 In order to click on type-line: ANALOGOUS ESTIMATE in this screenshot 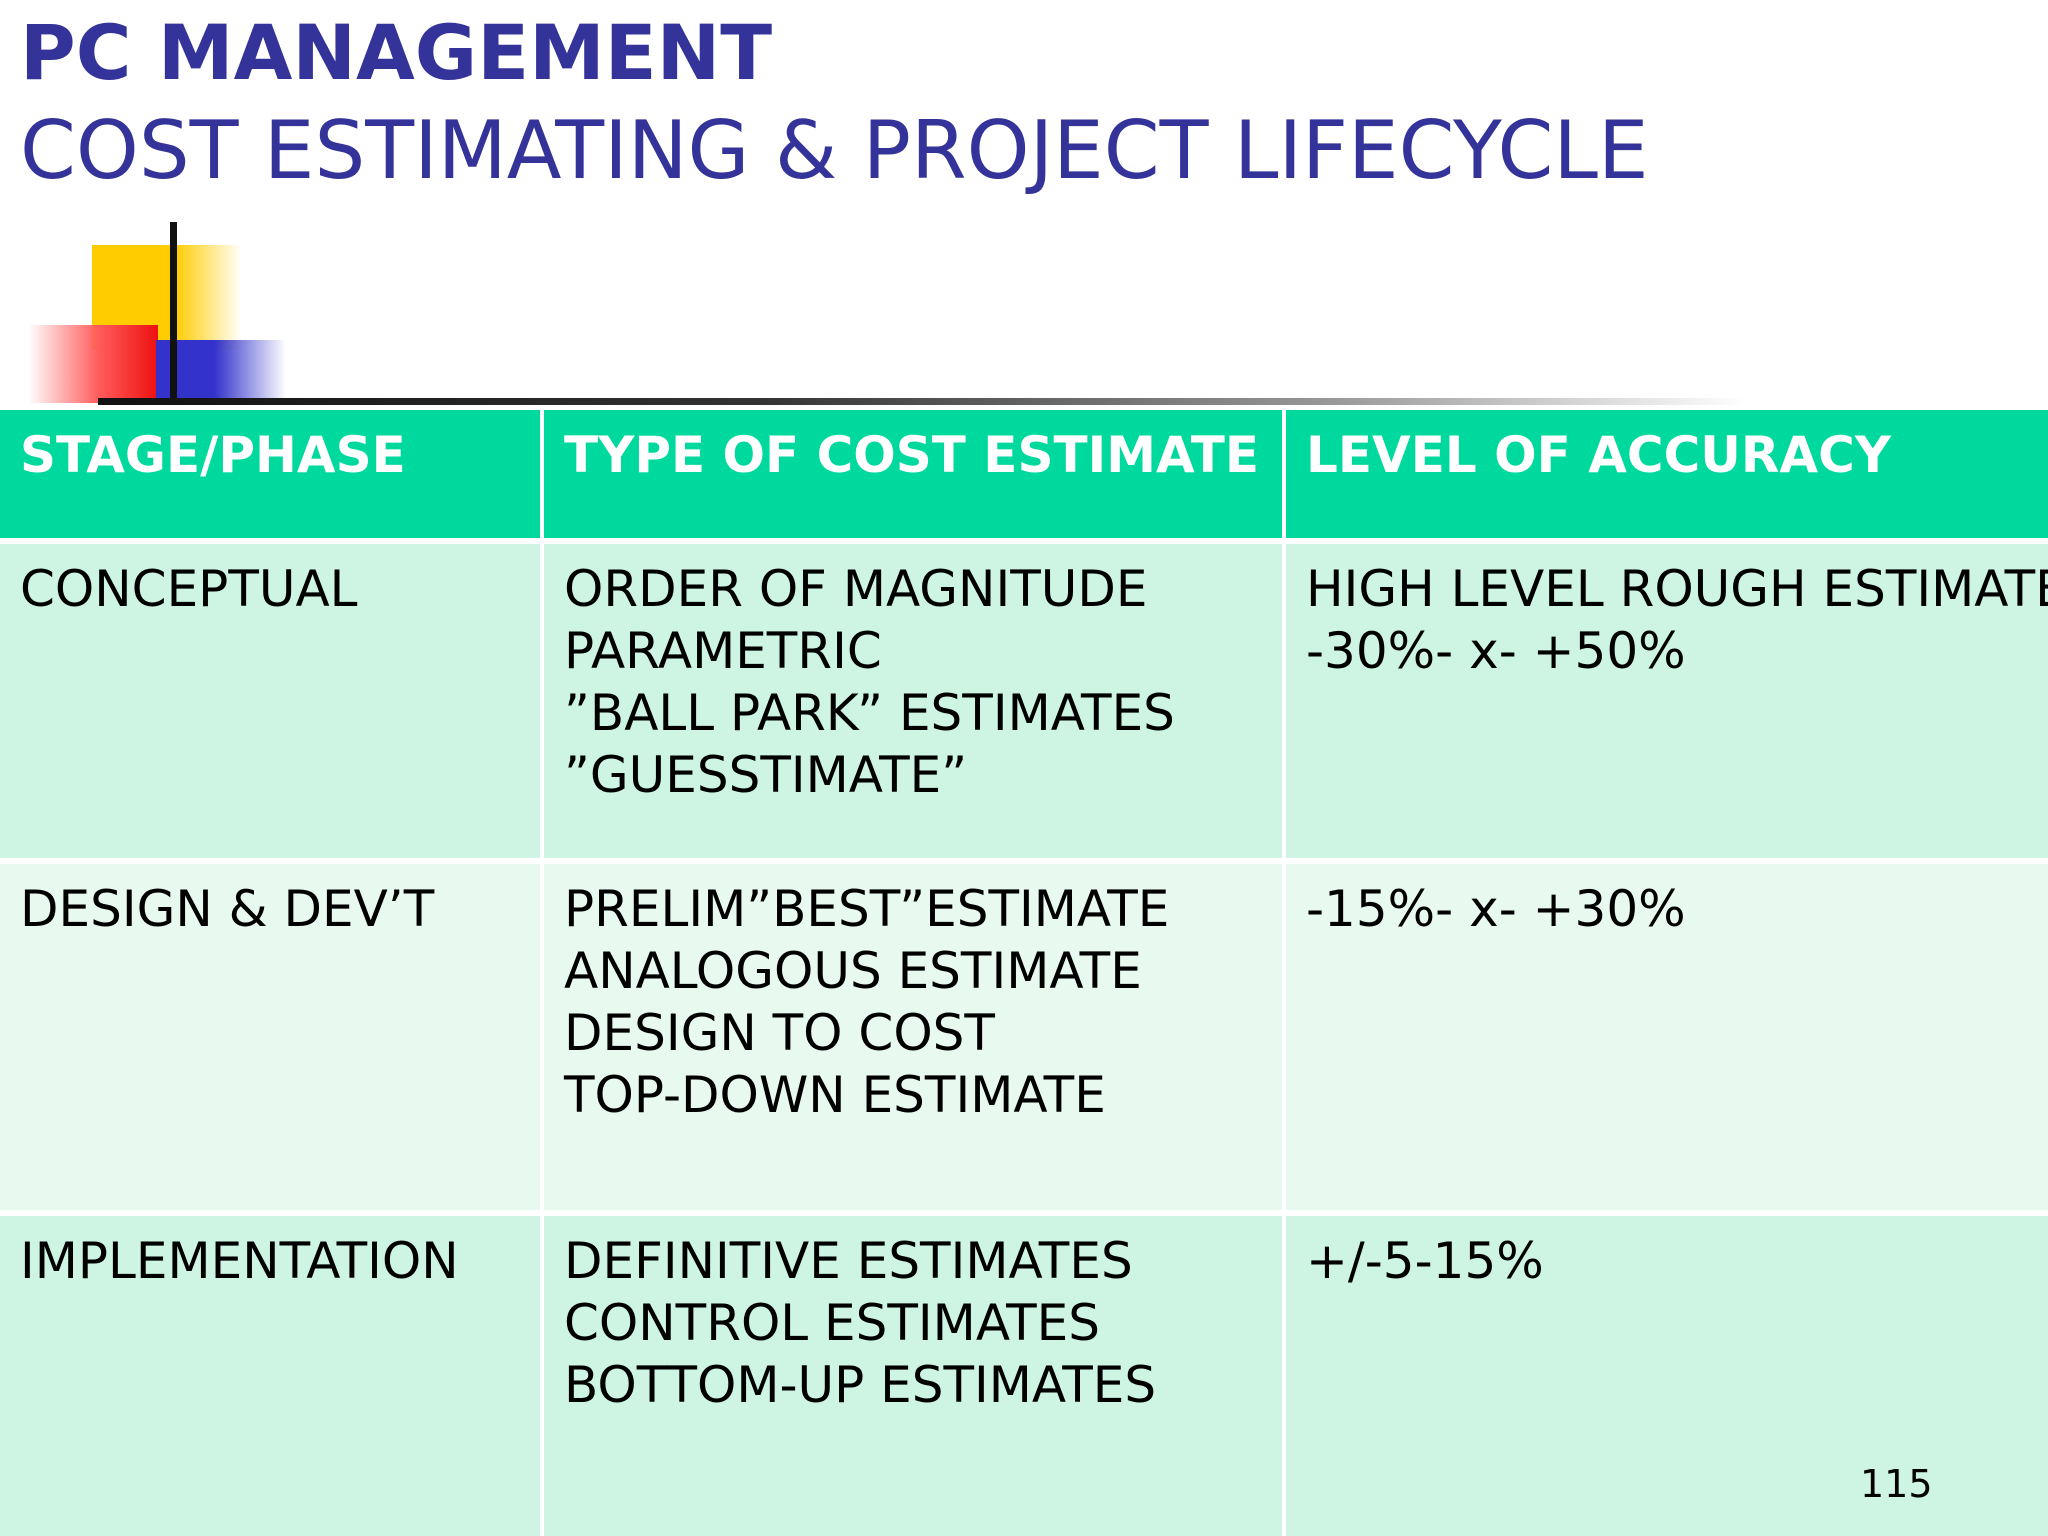, I will do `click(853, 971)`.